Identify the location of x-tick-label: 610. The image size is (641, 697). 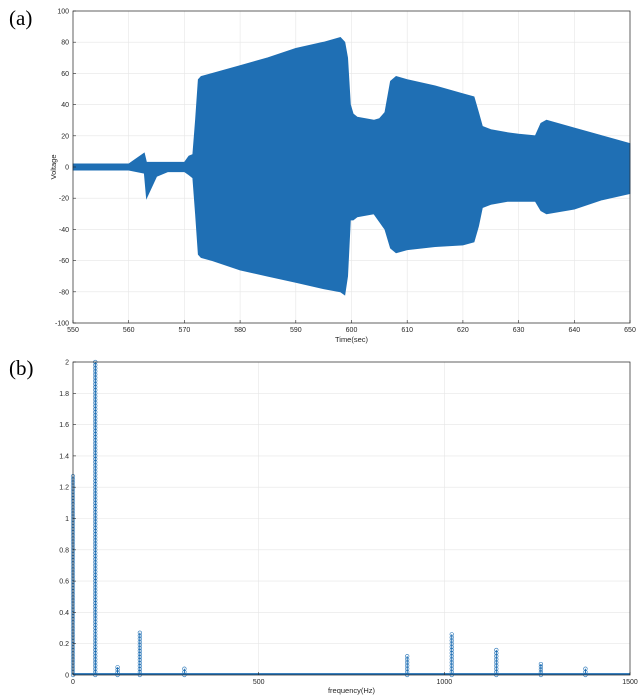
(407, 330).